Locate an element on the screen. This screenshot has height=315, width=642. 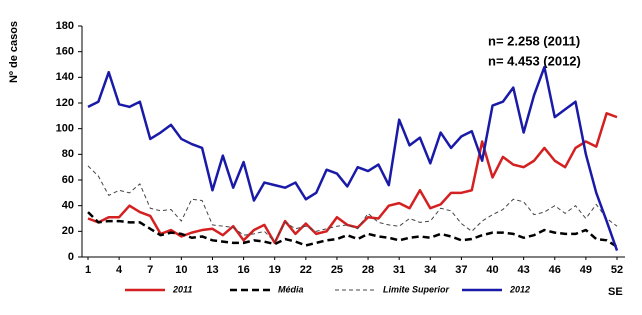
x-tick-label: 49 is located at coordinates (586, 270).